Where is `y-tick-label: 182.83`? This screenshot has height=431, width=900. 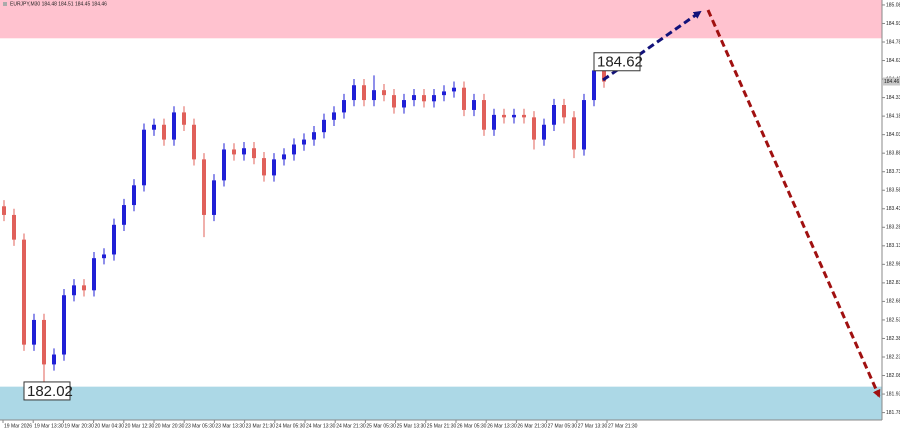 y-tick-label: 182.83 is located at coordinates (893, 283).